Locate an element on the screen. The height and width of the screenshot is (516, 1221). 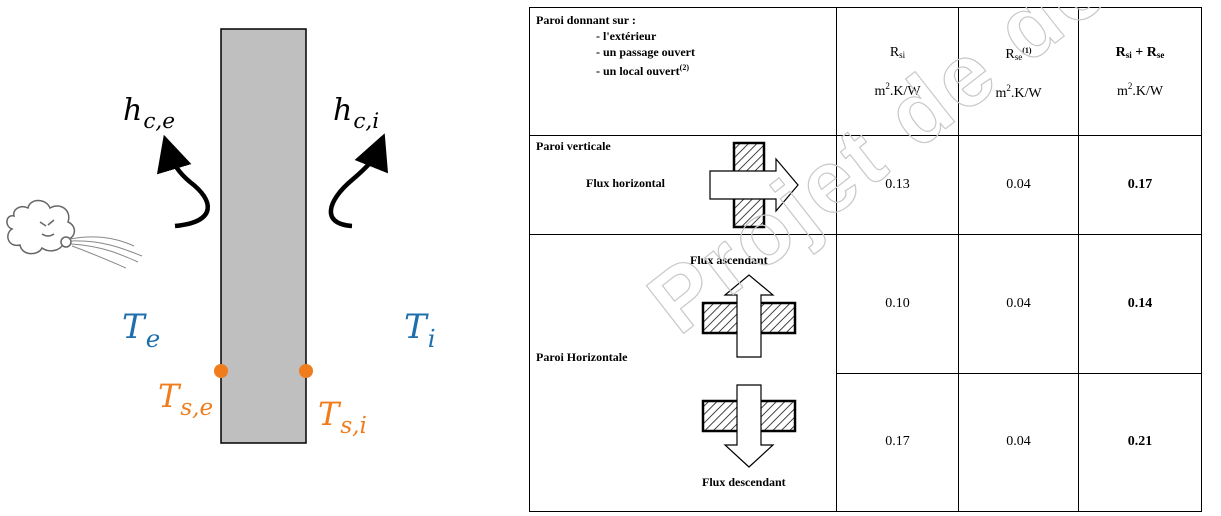
label-flux-ascendant: Flux ascendant is located at coordinates (729, 260).